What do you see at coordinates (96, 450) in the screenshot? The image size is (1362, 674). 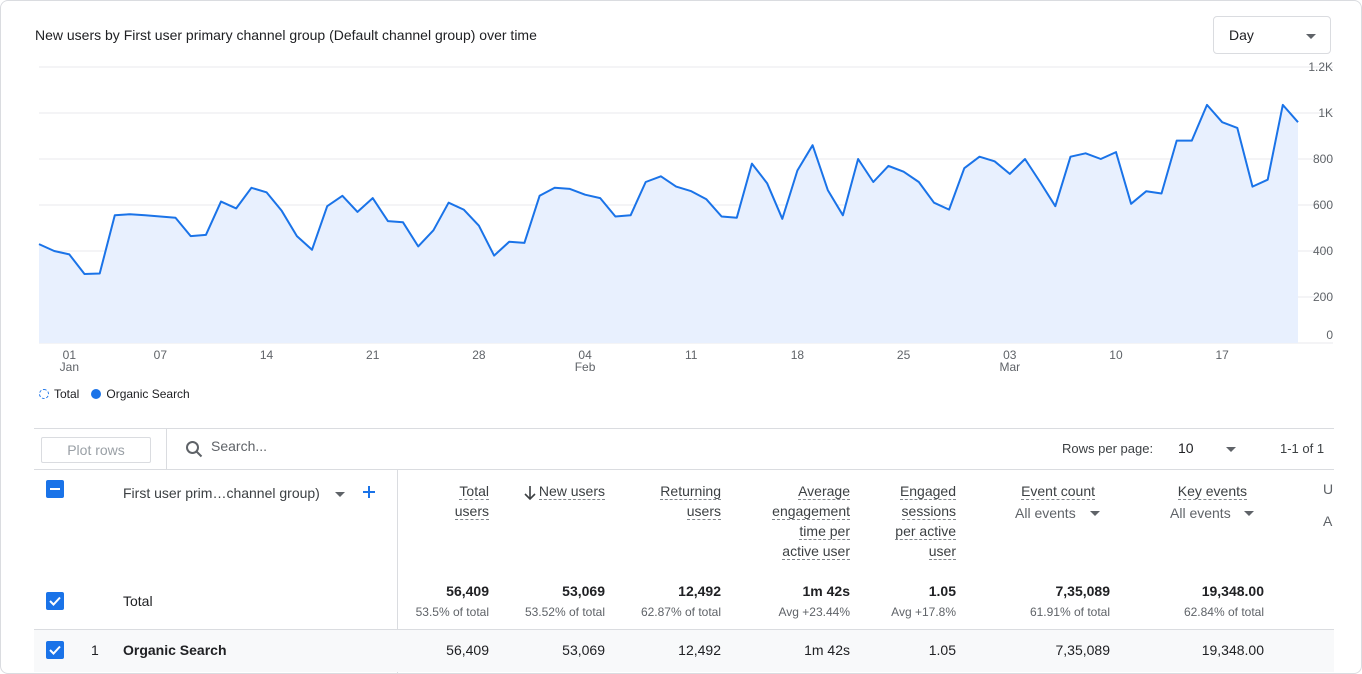 I see `plot-rows-button: Plot rows` at bounding box center [96, 450].